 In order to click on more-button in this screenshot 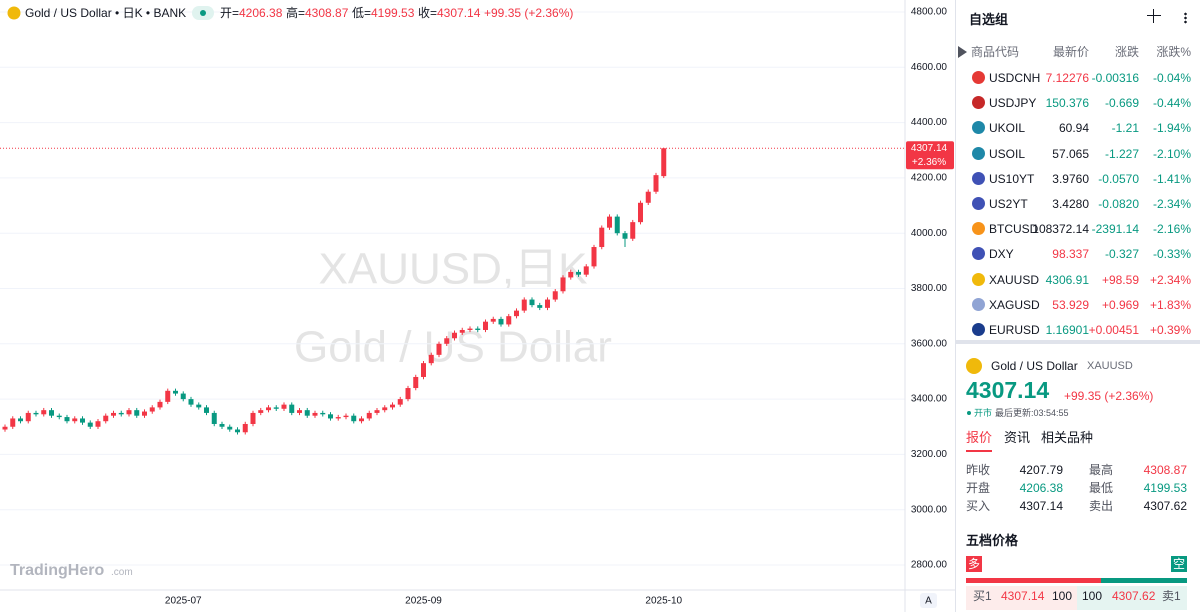, I will do `click(1185, 18)`.